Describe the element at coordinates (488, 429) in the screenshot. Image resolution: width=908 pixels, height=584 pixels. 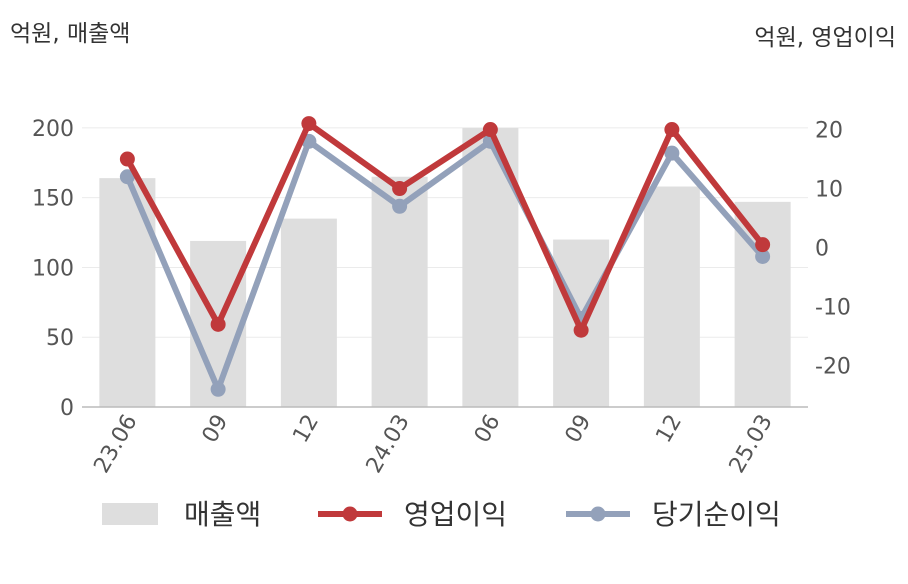
I see `x-tick-label: 06` at that location.